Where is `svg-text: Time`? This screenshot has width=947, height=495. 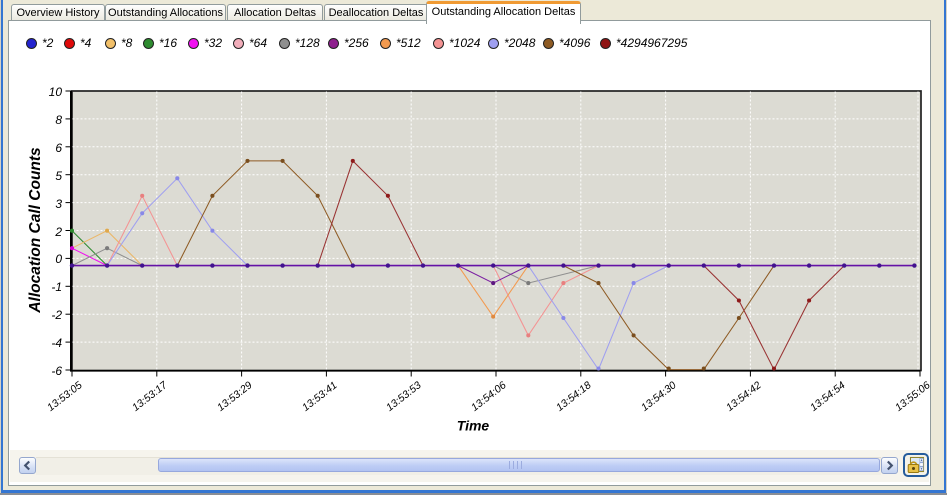
svg-text: Time is located at coordinates (473, 426).